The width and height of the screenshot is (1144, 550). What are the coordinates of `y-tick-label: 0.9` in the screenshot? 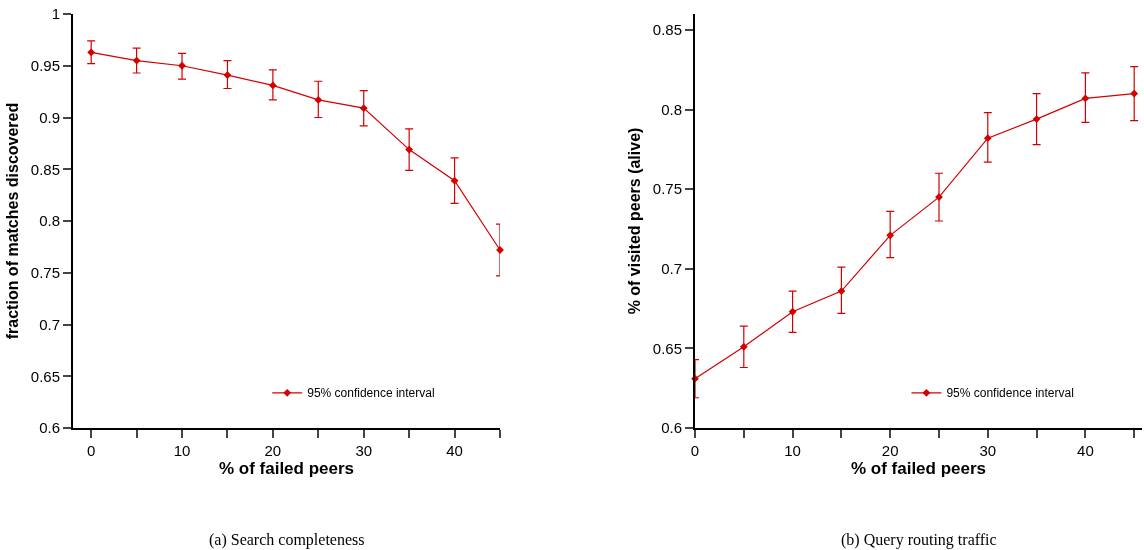 It's located at (49, 117).